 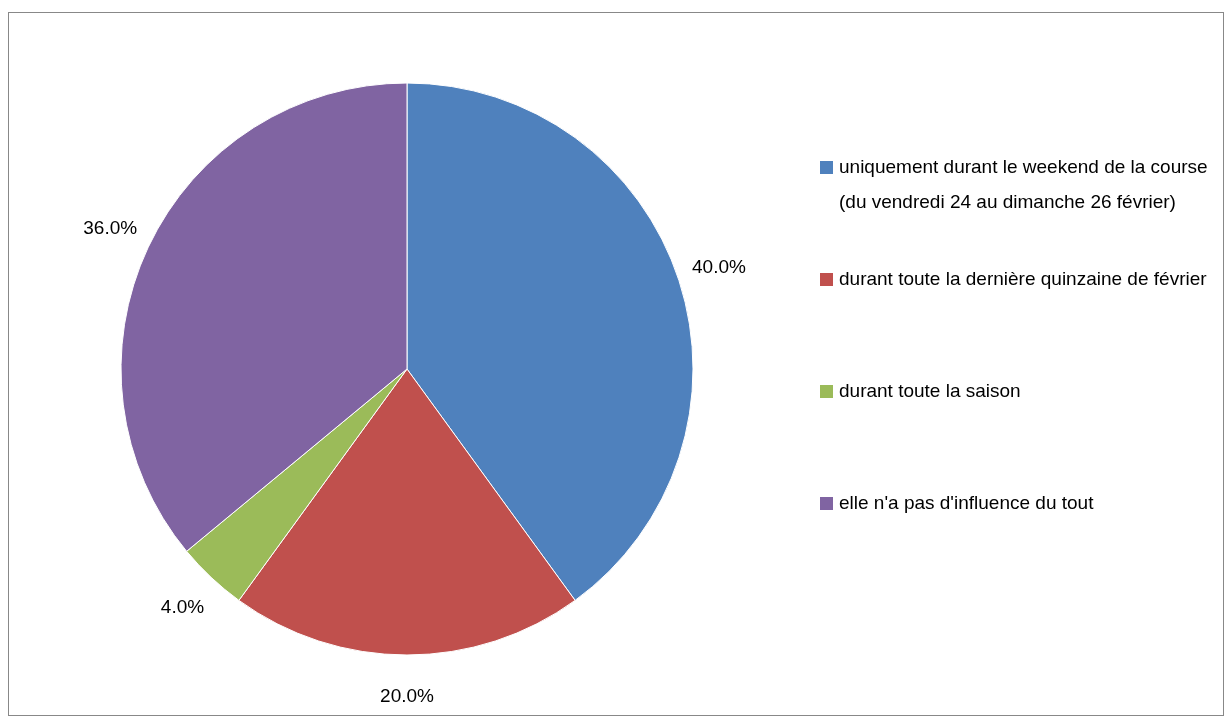 What do you see at coordinates (967, 503) in the screenshot?
I see `legend-label: elle n'a pas d'influence du tout` at bounding box center [967, 503].